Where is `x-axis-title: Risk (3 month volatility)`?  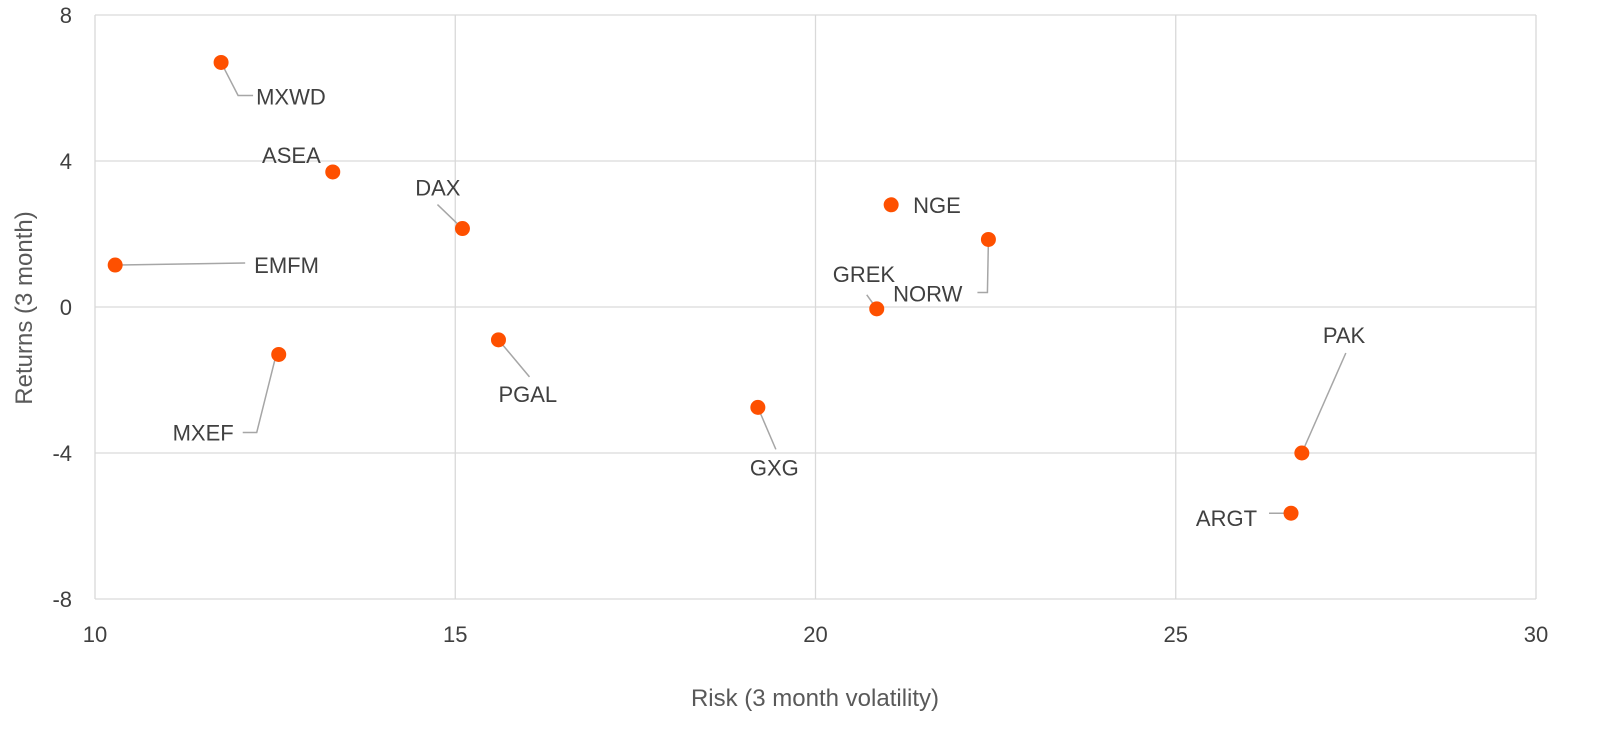 x-axis-title: Risk (3 month volatility) is located at coordinates (815, 698).